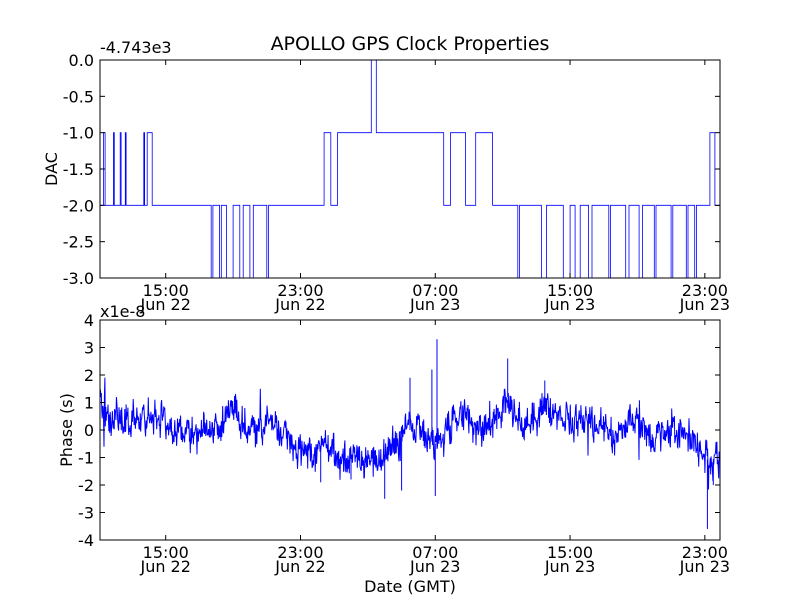 The height and width of the screenshot is (600, 800). What do you see at coordinates (86, 458) in the screenshot?
I see `y-tick-label: -1` at bounding box center [86, 458].